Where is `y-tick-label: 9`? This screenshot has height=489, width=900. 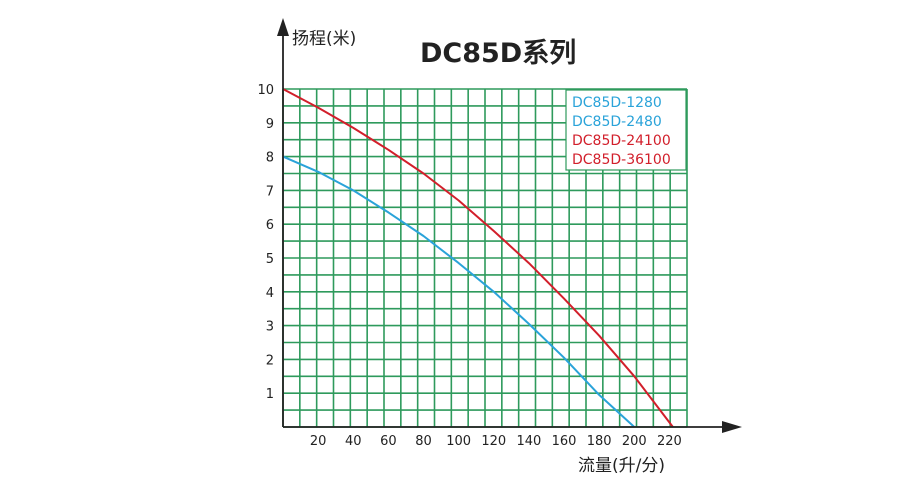
y-tick-label: 9 is located at coordinates (270, 124).